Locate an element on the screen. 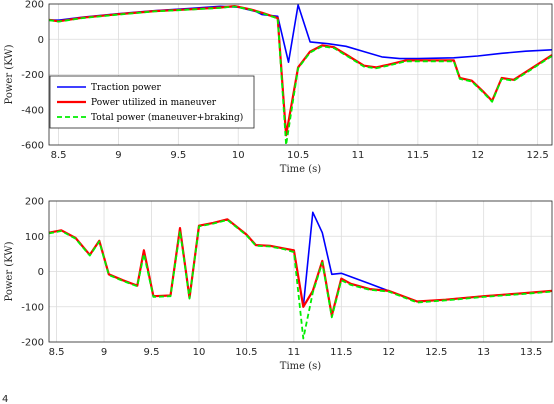 This screenshot has height=404, width=554. y-tick-label: -100 is located at coordinates (32, 307).